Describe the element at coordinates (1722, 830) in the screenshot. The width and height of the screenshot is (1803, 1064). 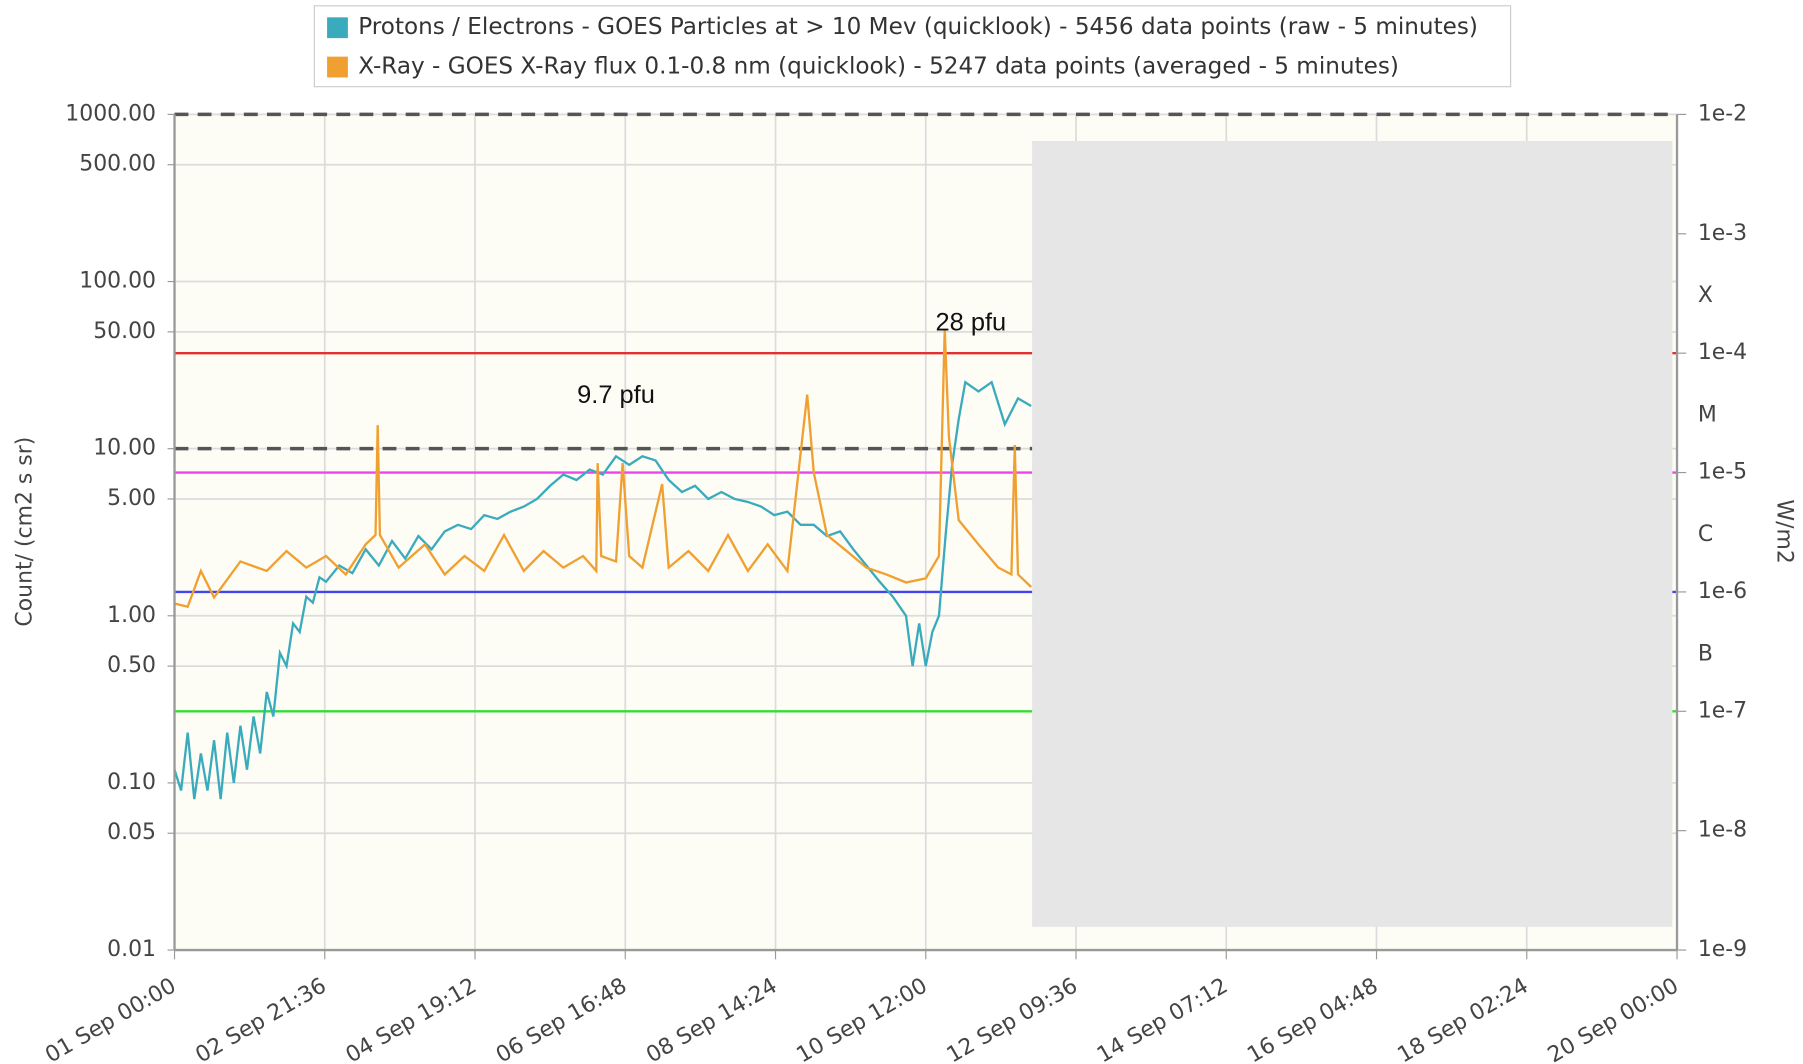
I see `y2-tick-label: 1e-8` at that location.